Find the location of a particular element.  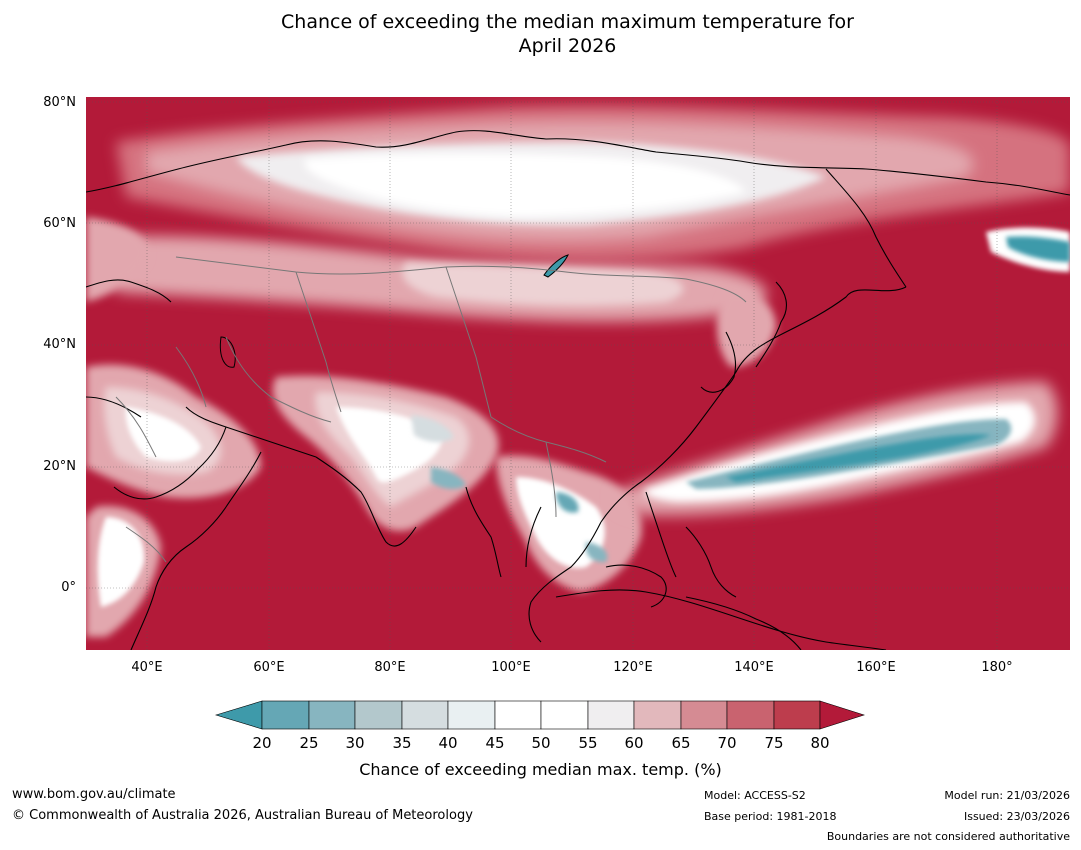

colorbar-tick-65: 65 is located at coordinates (681, 743).